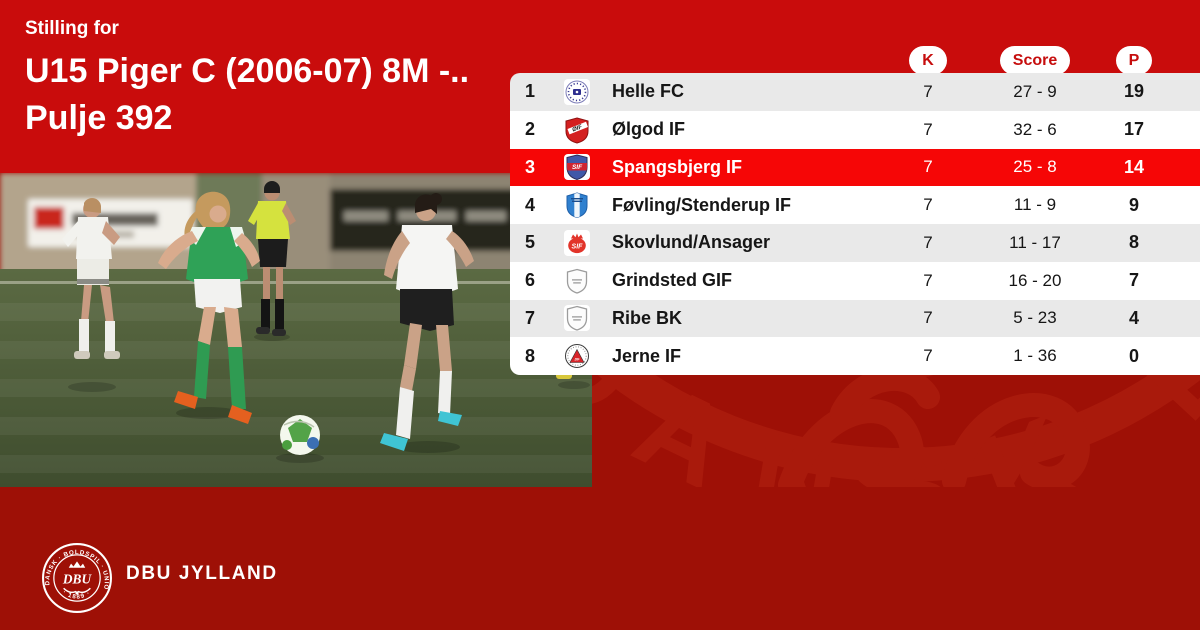 The height and width of the screenshot is (630, 1200). What do you see at coordinates (855, 205) in the screenshot?
I see `table-row: 4 Føvling/Stenderup IF 7 11 - 9 9` at bounding box center [855, 205].